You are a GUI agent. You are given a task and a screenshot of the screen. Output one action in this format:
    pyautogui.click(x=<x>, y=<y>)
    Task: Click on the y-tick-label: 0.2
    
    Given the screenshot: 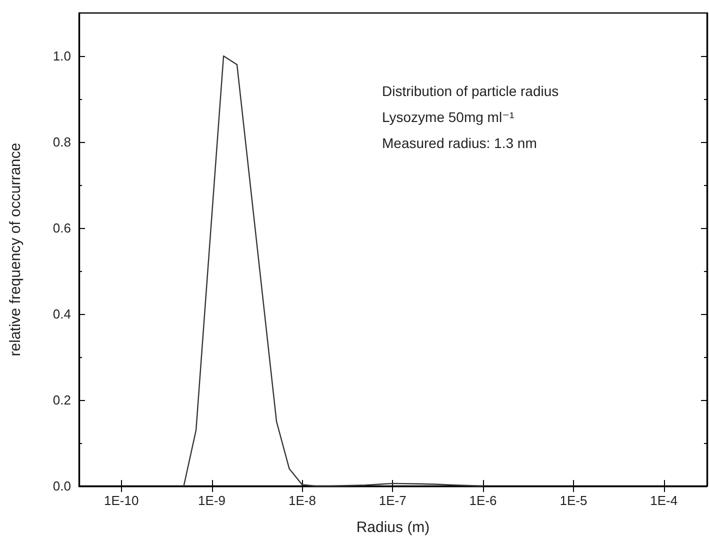 What is the action you would take?
    pyautogui.click(x=61, y=400)
    